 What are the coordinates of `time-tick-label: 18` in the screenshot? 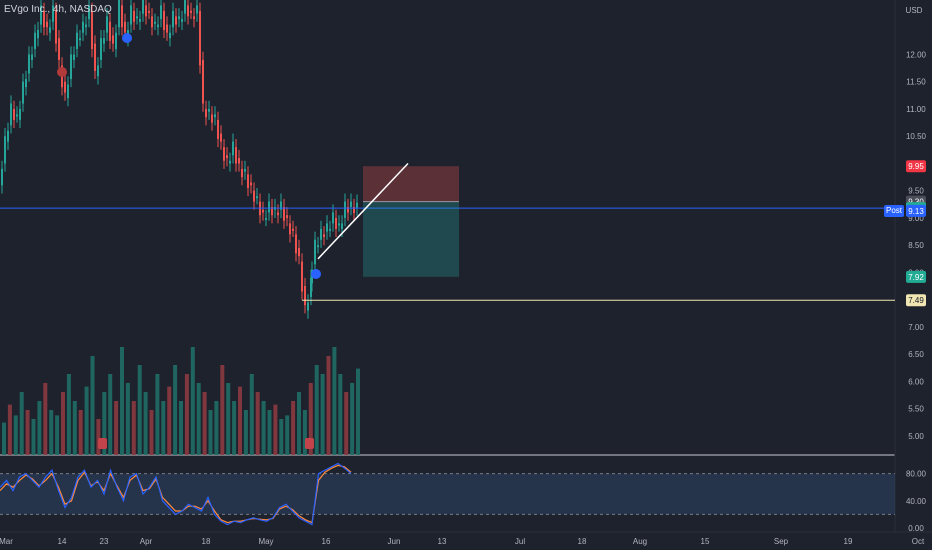 It's located at (206, 541).